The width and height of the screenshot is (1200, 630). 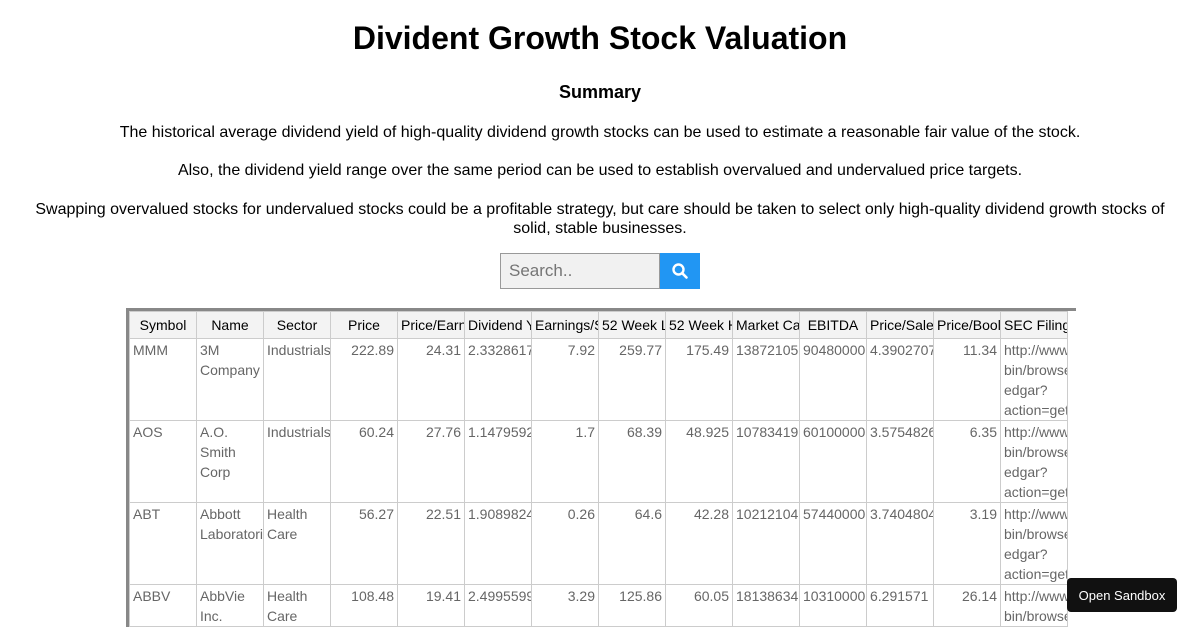 What do you see at coordinates (230, 325) in the screenshot?
I see `column-header: Name` at bounding box center [230, 325].